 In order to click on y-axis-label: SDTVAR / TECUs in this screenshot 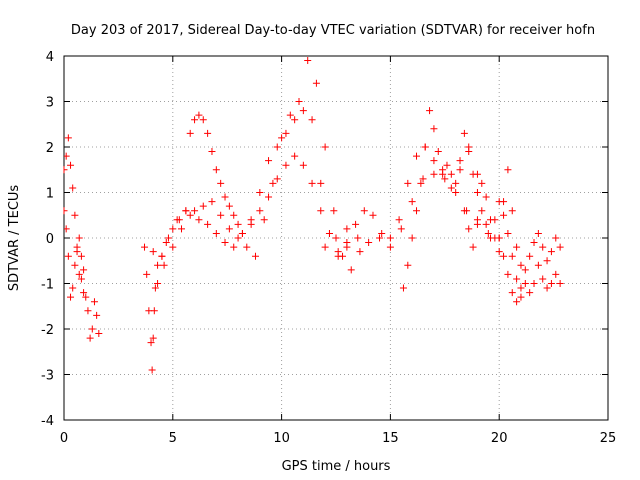, I will do `click(14, 238)`.